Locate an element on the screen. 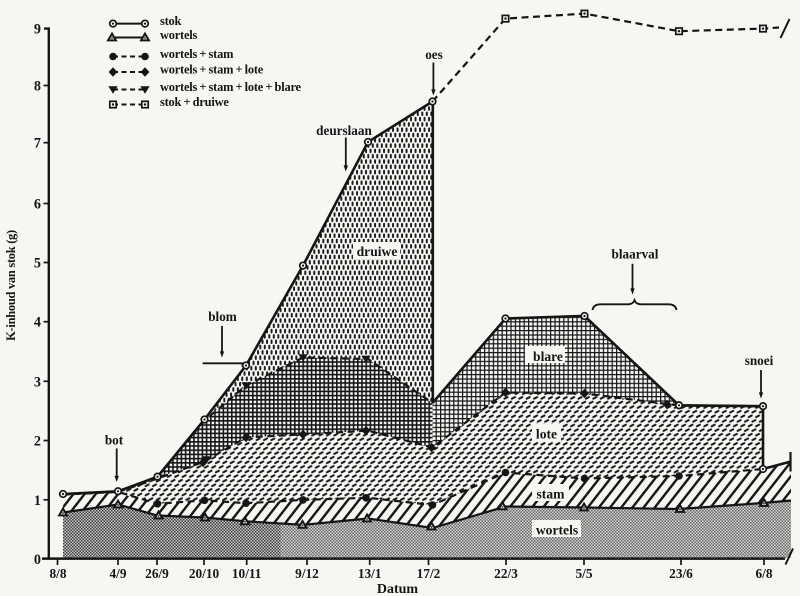 This screenshot has height=596, width=800. svg-text: 8/8 is located at coordinates (58, 573).